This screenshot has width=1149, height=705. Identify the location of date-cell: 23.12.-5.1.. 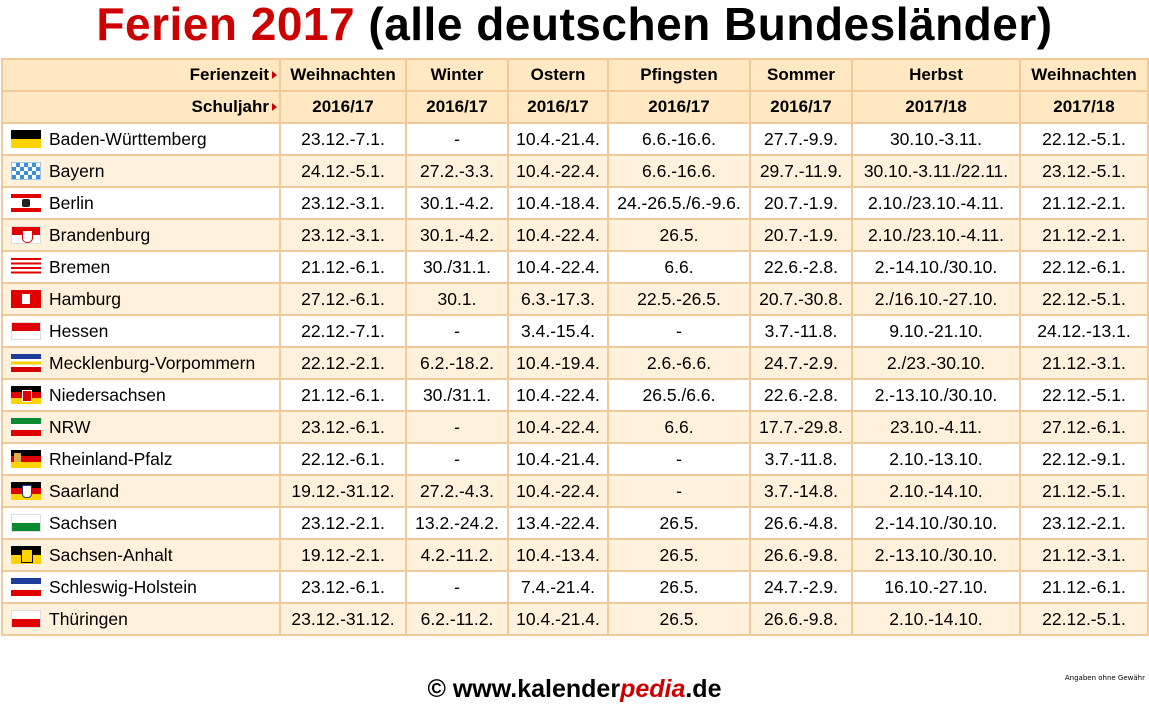
(1084, 171).